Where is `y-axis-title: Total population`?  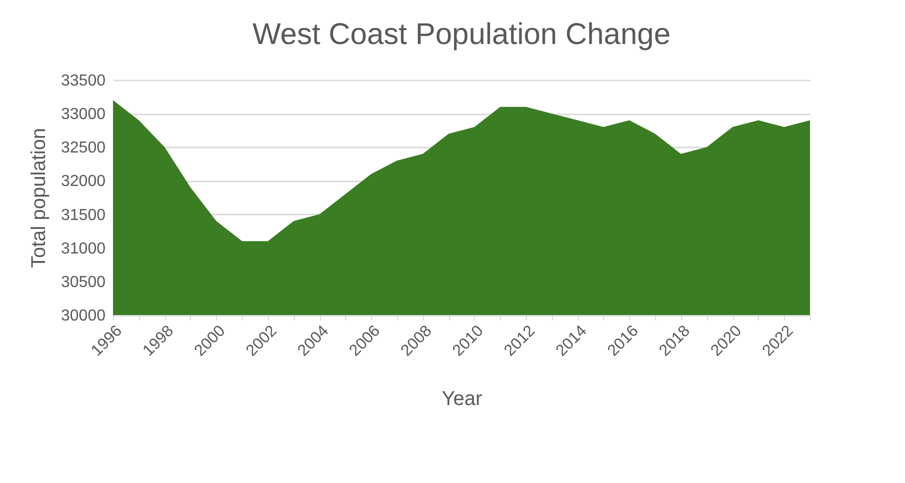 y-axis-title: Total population is located at coordinates (39, 198).